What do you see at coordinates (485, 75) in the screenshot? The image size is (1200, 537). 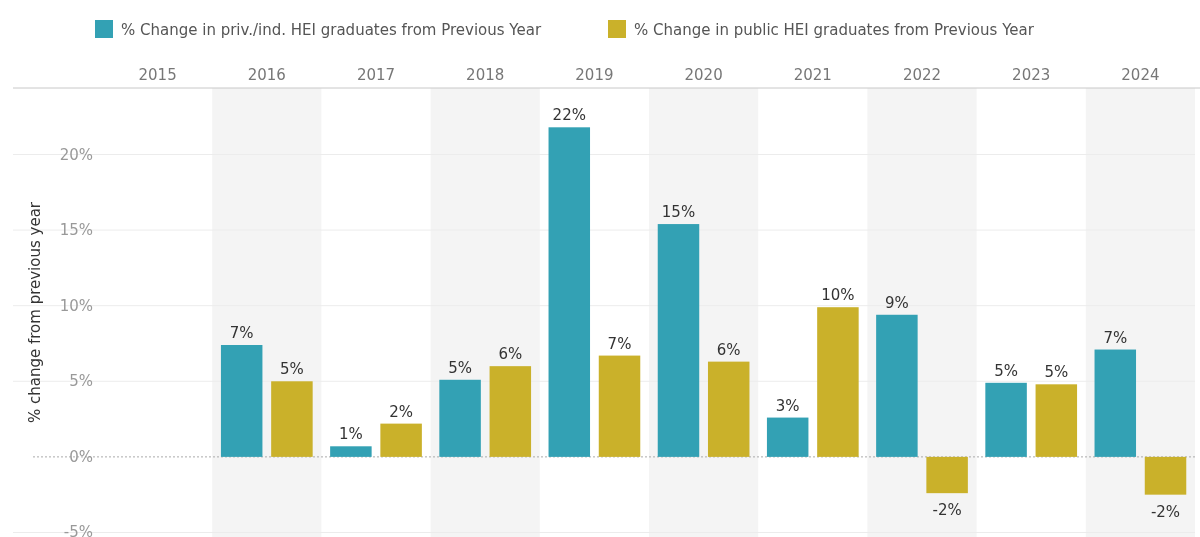 I see `x-tick-label: 2018` at bounding box center [485, 75].